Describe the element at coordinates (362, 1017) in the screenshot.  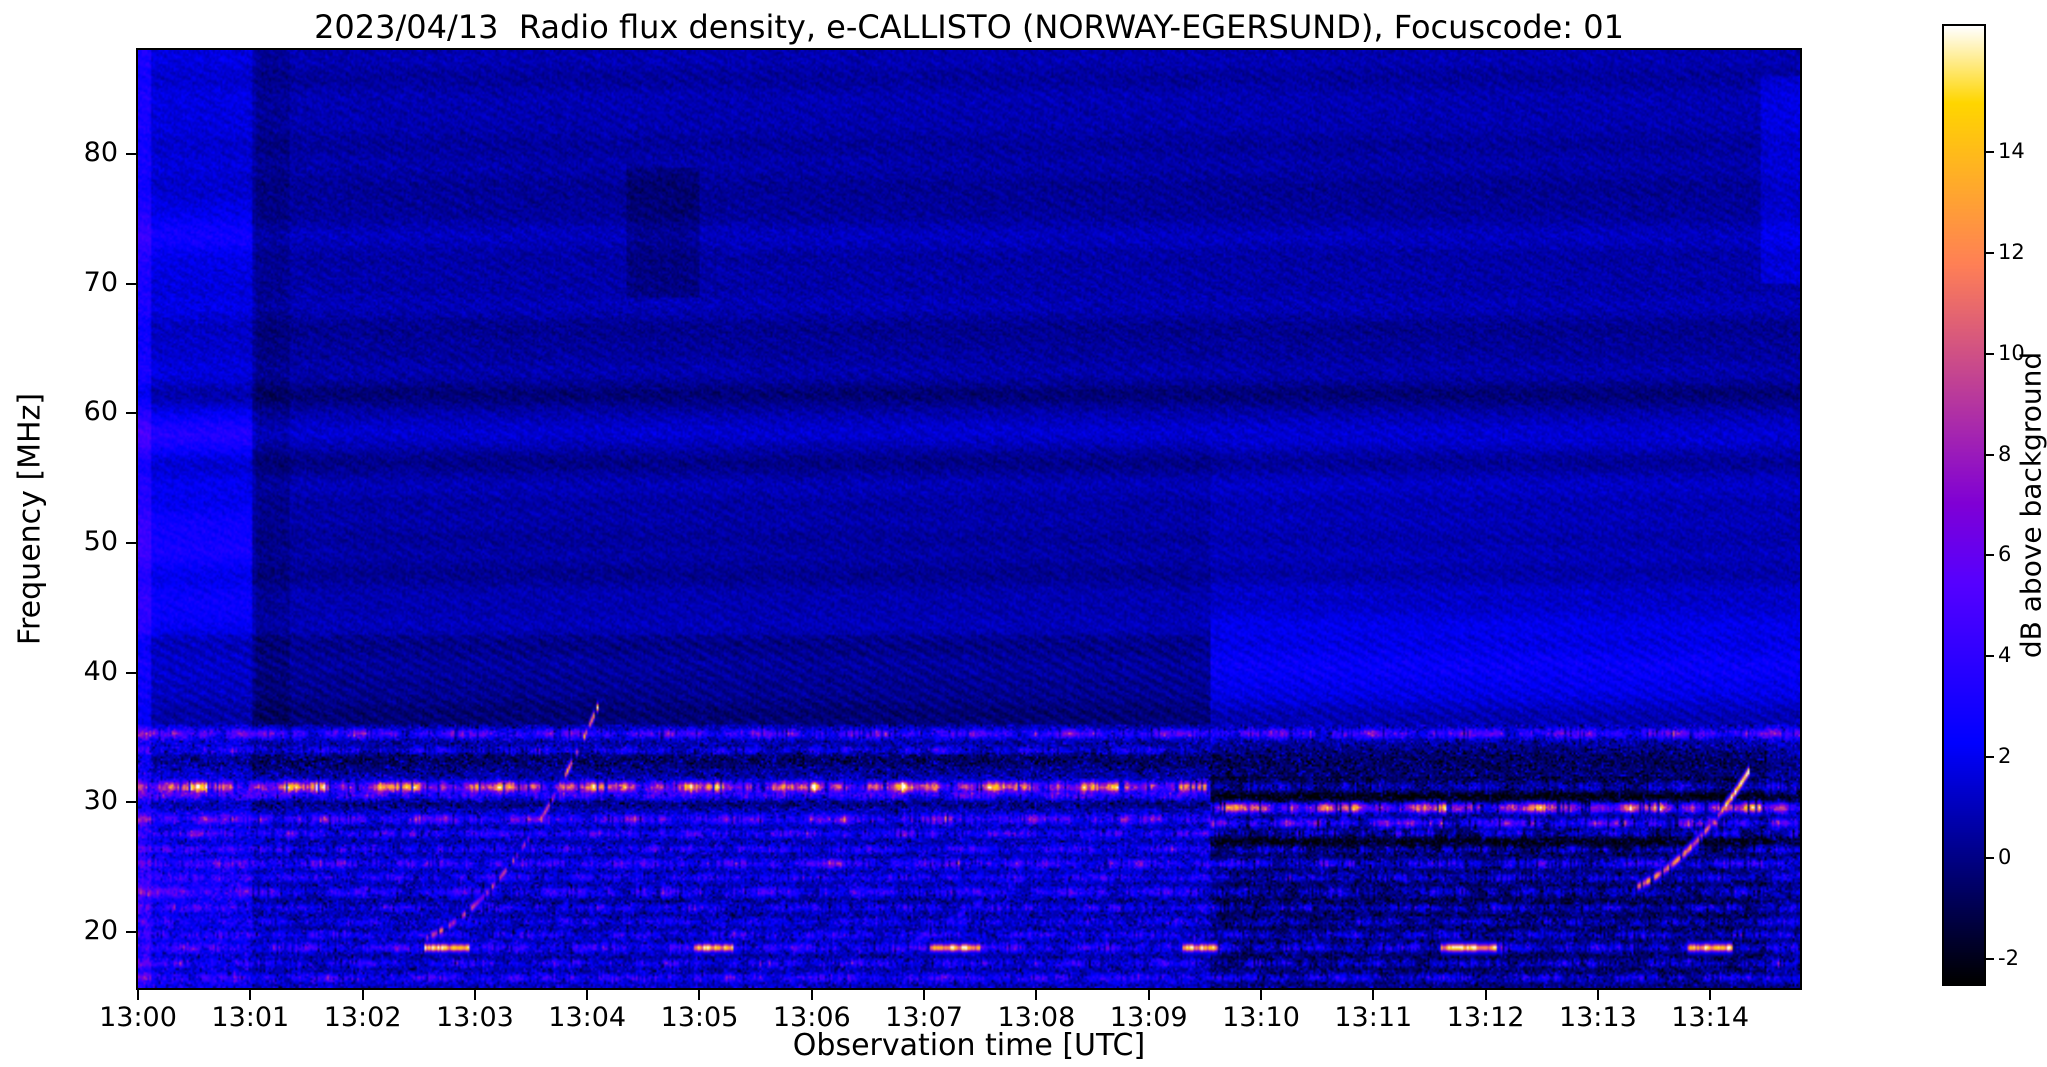
I see `x-tick-label: 13:02` at that location.